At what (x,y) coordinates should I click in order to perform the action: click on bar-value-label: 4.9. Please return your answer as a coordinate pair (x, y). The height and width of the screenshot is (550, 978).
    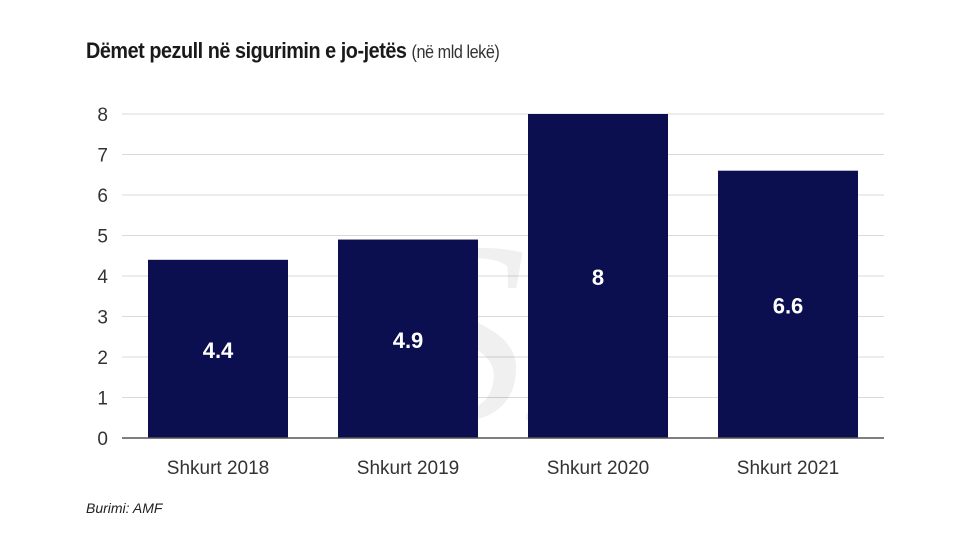
    Looking at the image, I should click on (408, 340).